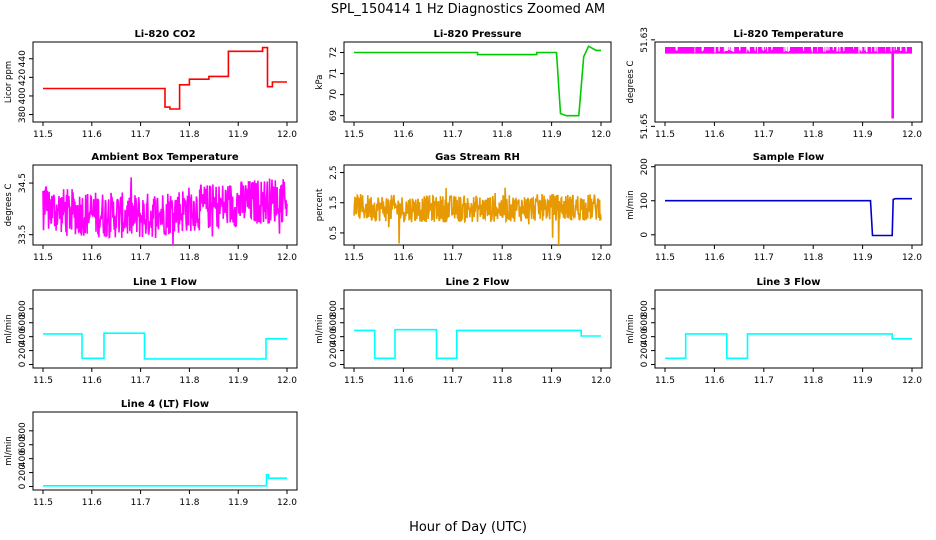 Image resolution: width=936 pixels, height=540 pixels. I want to click on y-tick-label: 71, so click(334, 73).